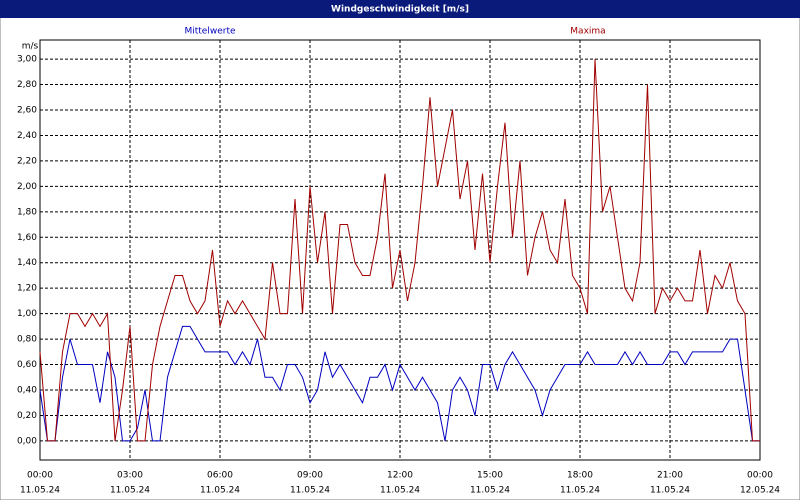 This screenshot has height=500, width=800. Describe the element at coordinates (27, 212) in the screenshot. I see `y-tick-label: 1,80` at that location.